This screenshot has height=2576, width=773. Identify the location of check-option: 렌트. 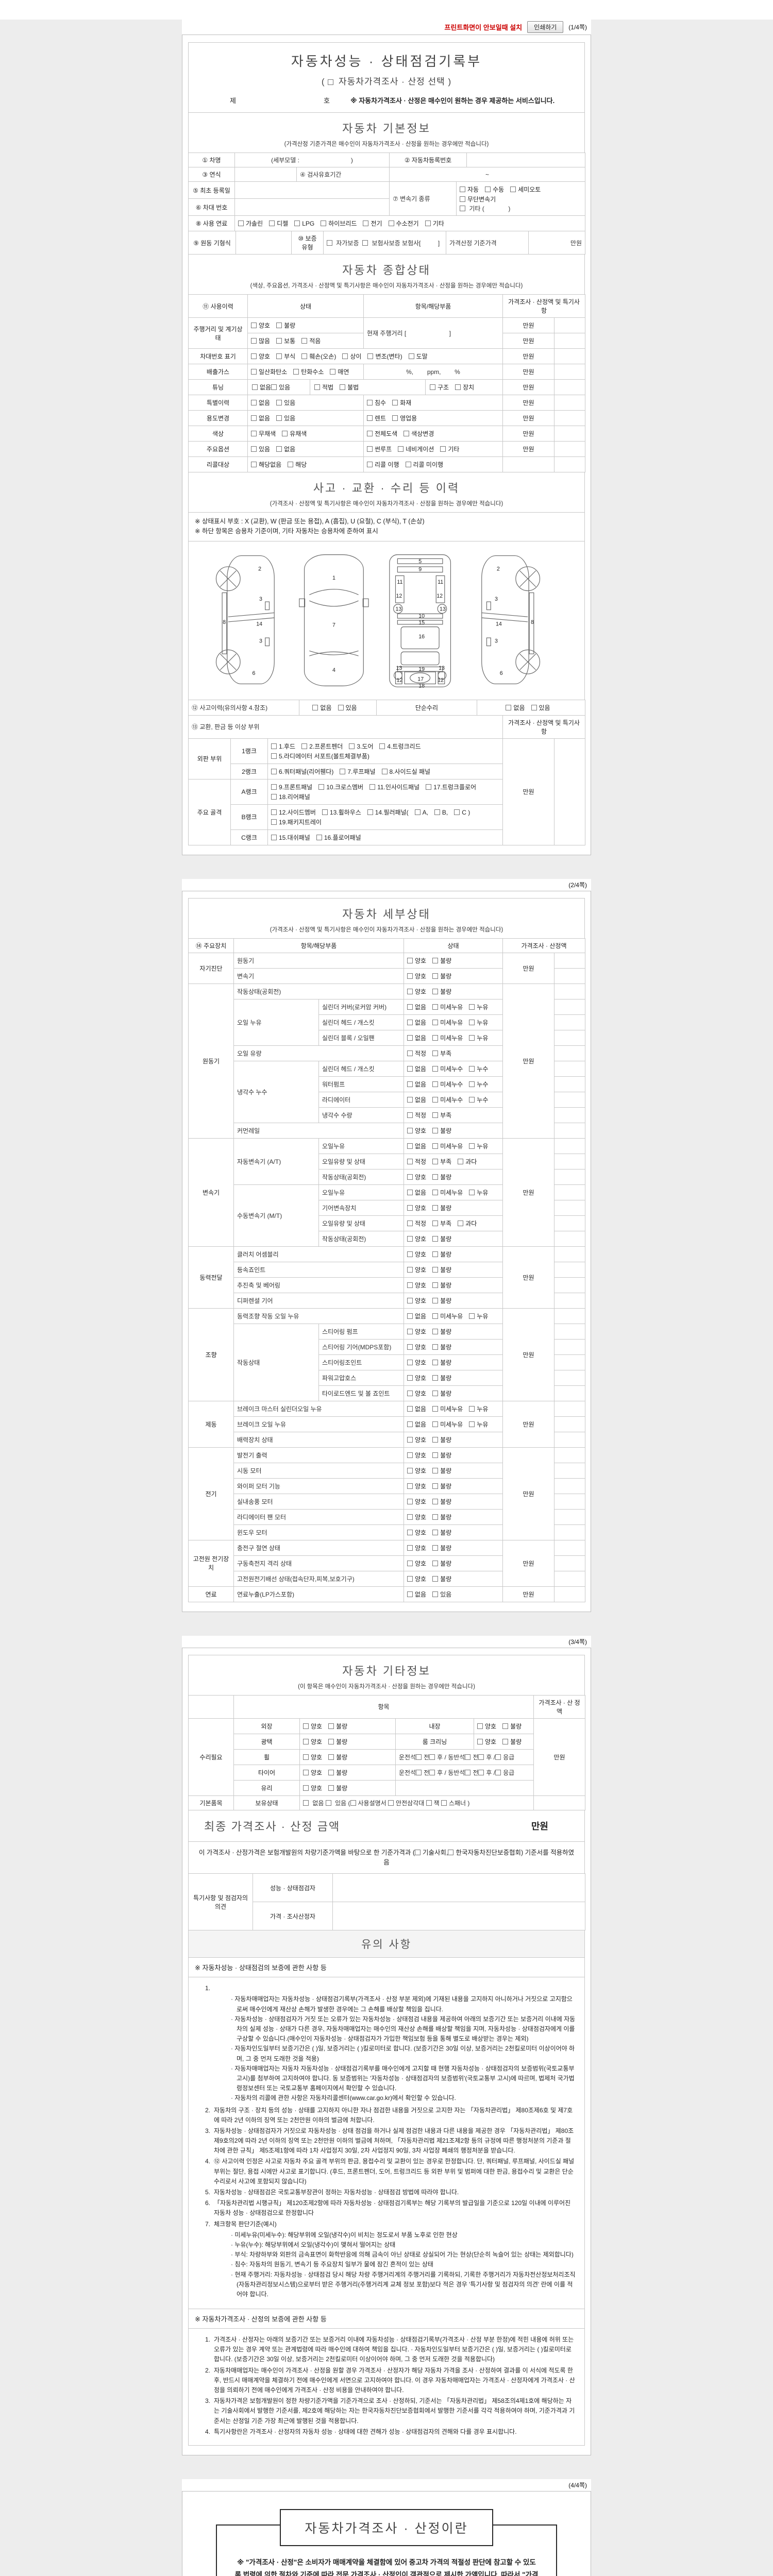
(376, 418).